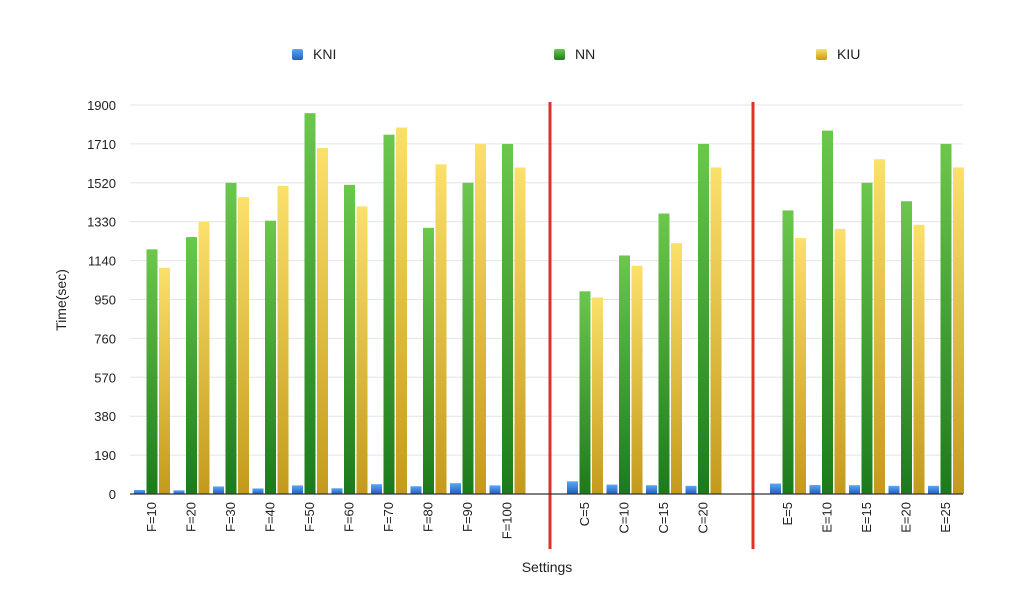 This screenshot has width=1024, height=602. Describe the element at coordinates (105, 338) in the screenshot. I see `y-tick-label: 760` at that location.